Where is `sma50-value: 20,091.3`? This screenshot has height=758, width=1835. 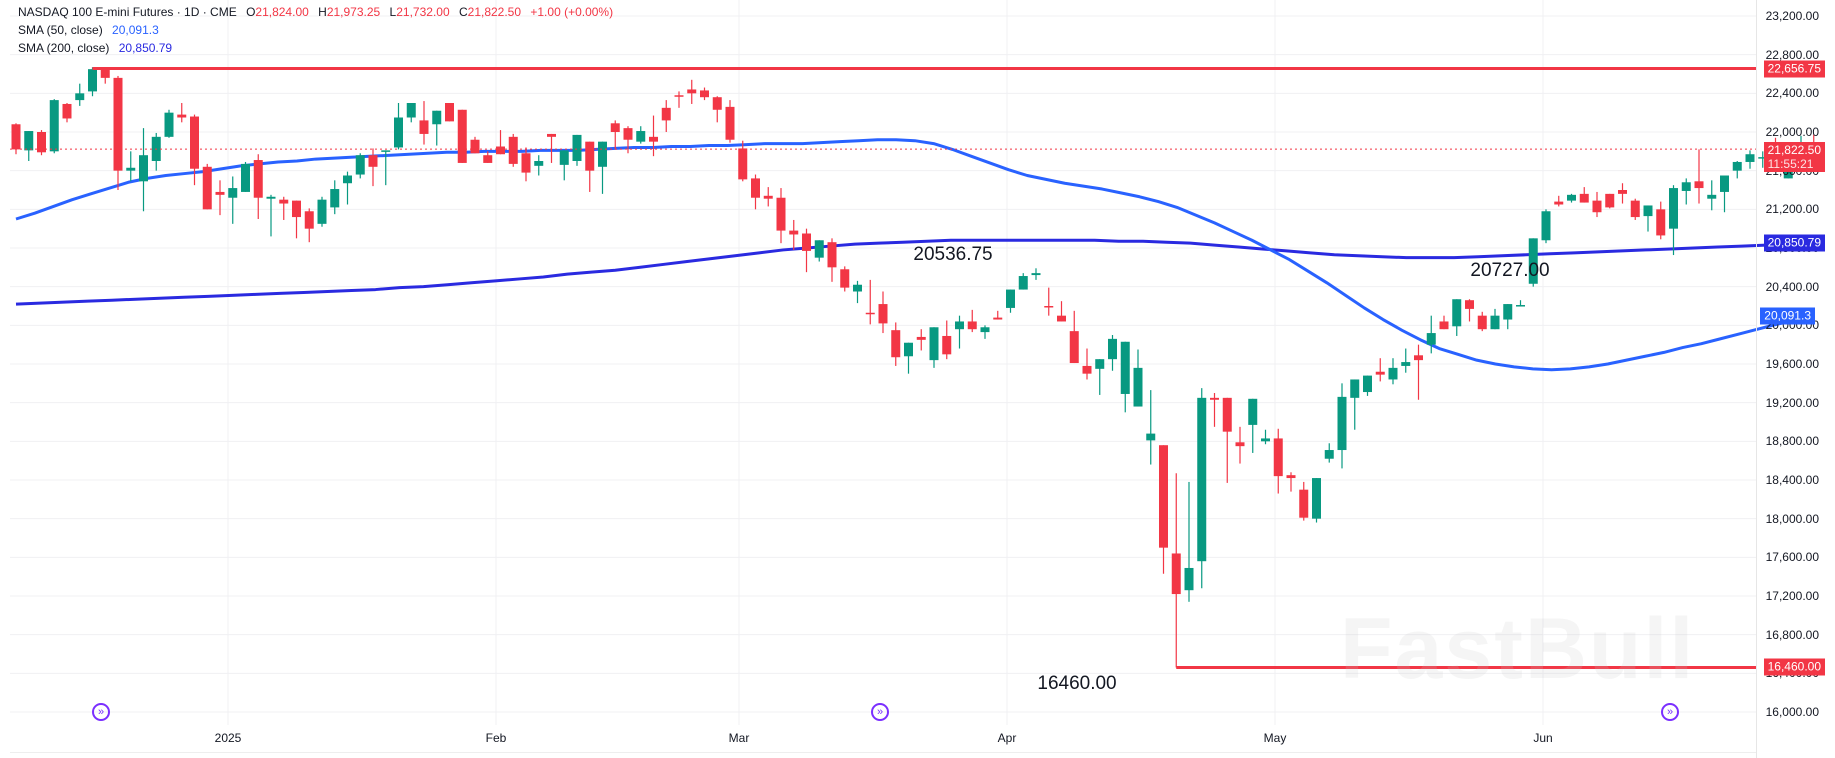 sma50-value: 20,091.3 is located at coordinates (135, 30).